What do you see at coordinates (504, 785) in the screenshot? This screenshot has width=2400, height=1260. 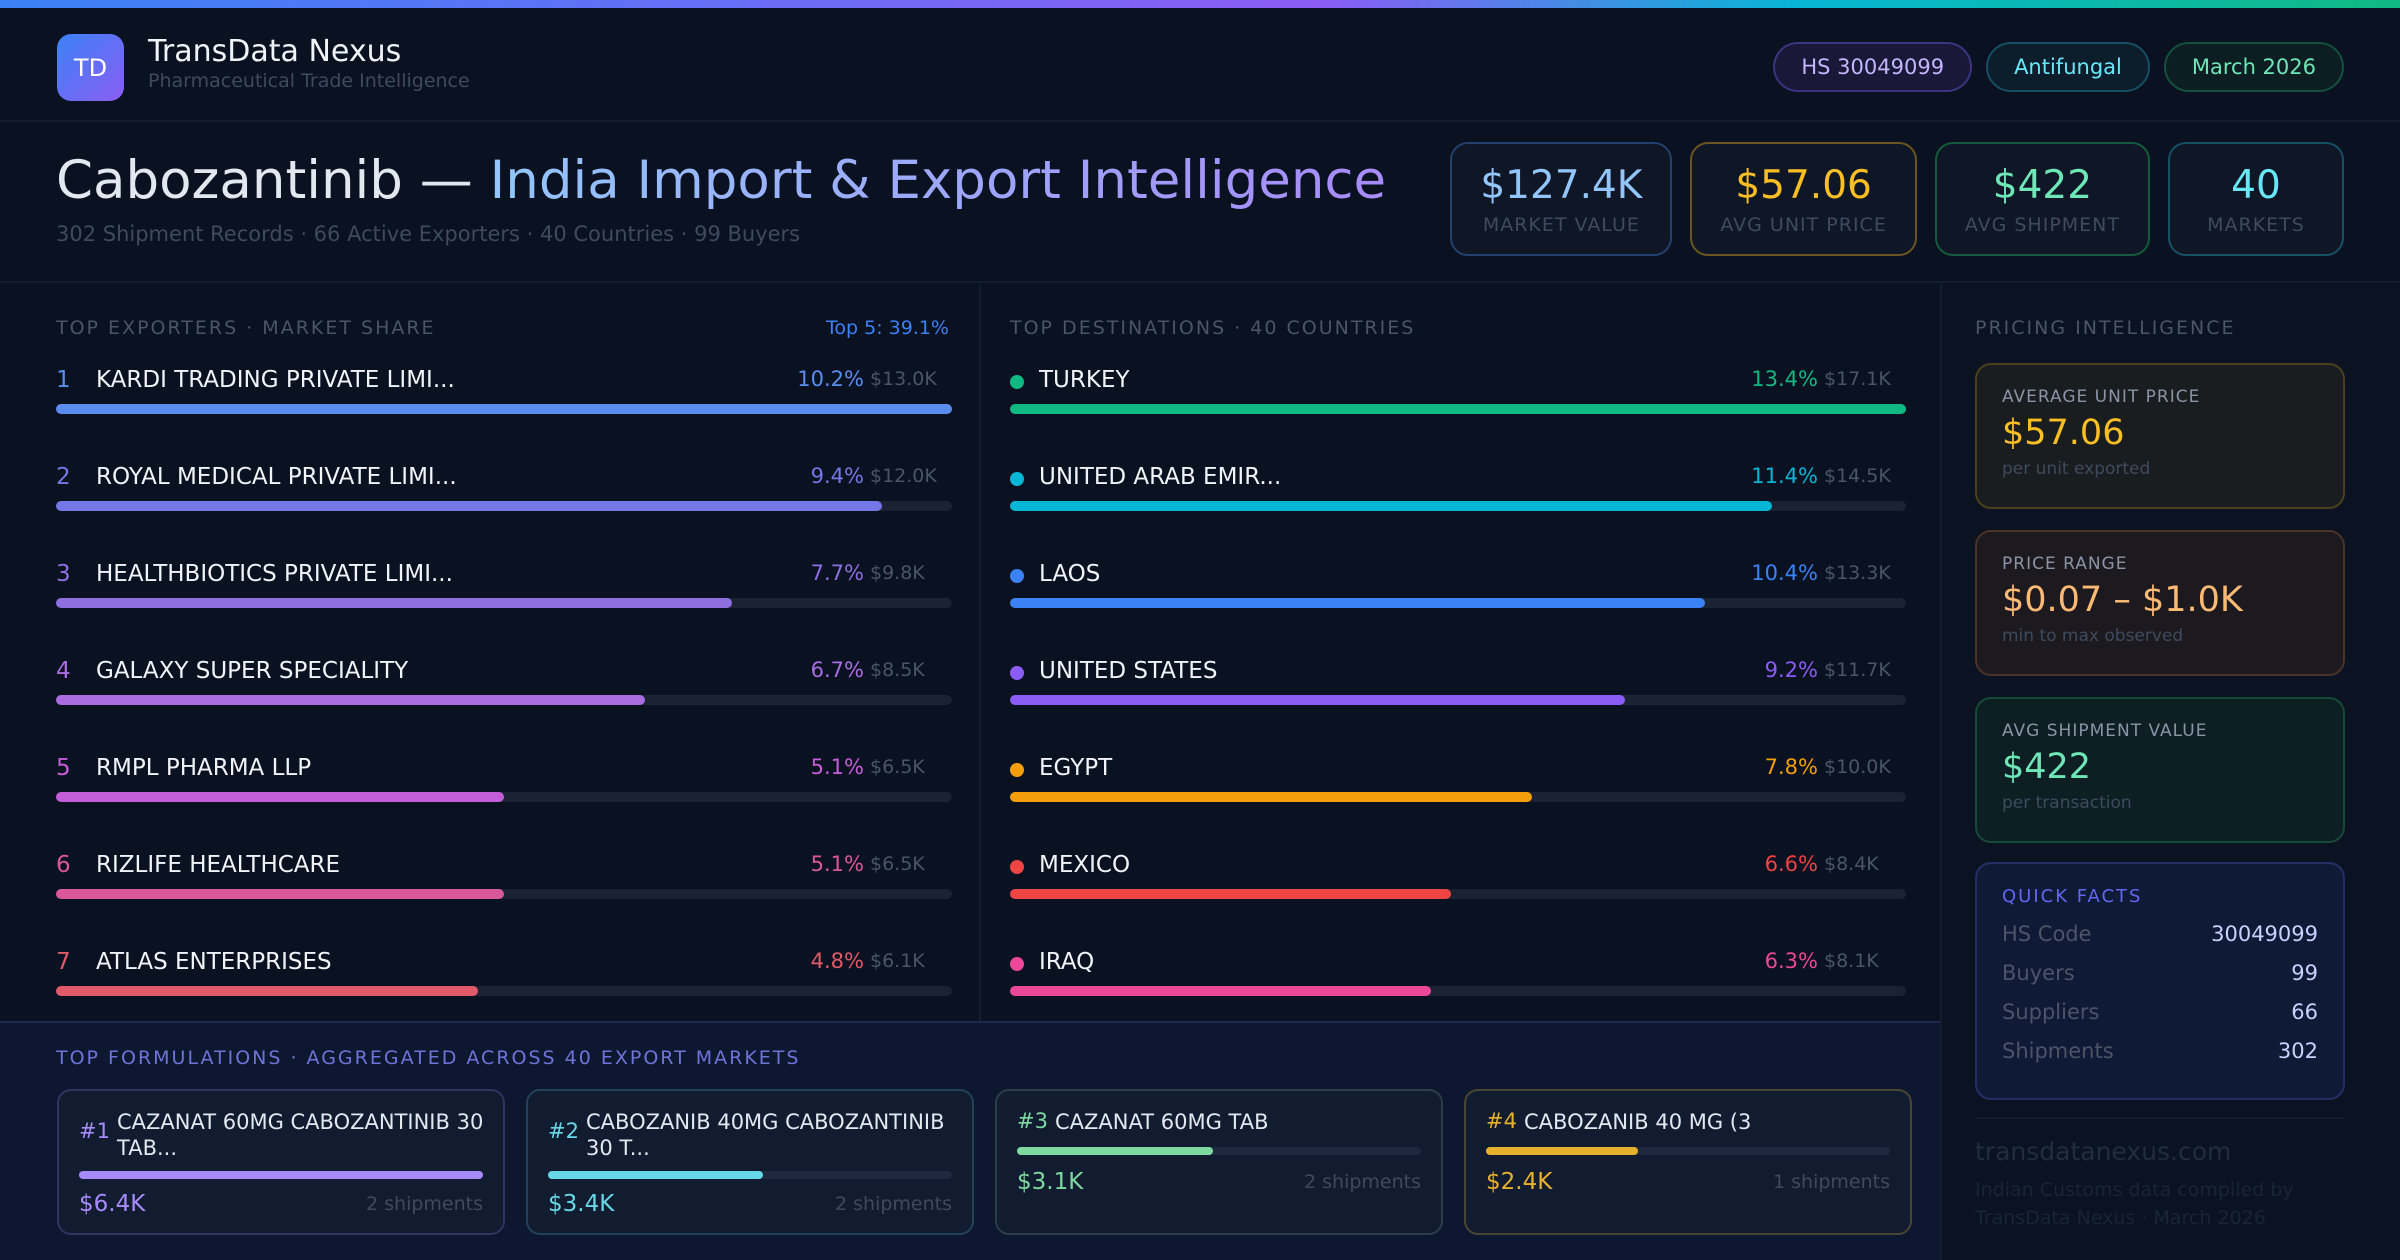 I see `exporters-row: 5 RMPL PHARMA LLP 5.1% $6.5K` at bounding box center [504, 785].